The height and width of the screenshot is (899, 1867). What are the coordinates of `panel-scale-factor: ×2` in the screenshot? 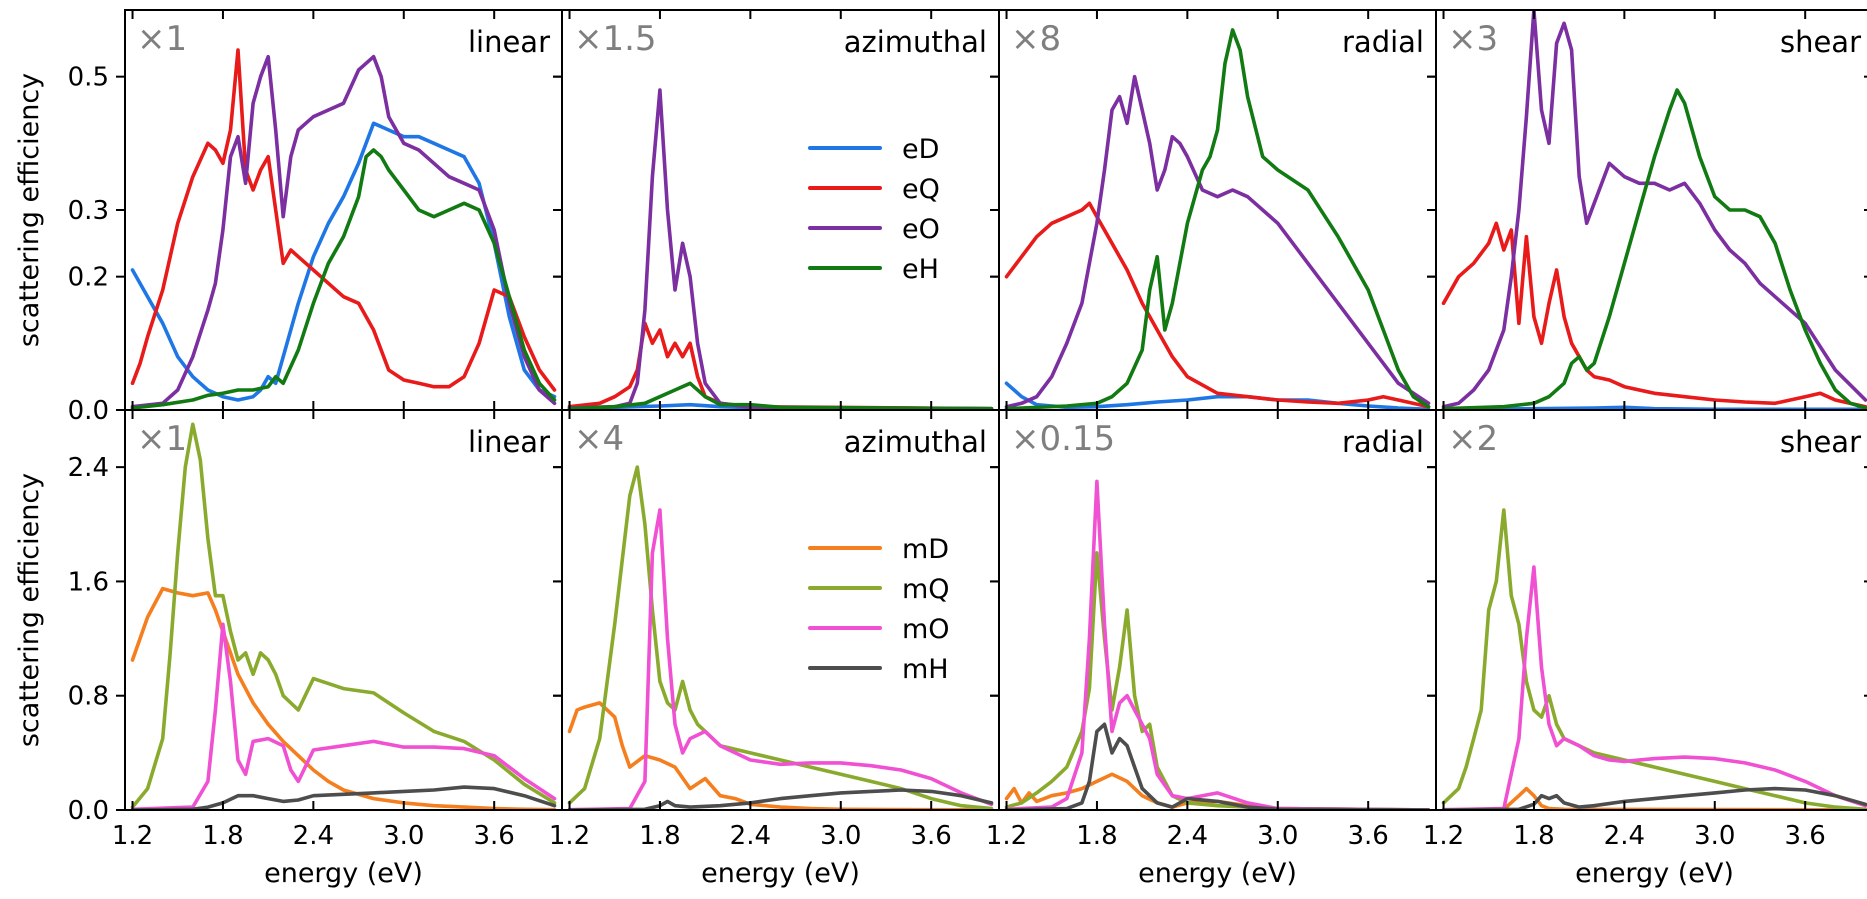 It's located at (1473, 439).